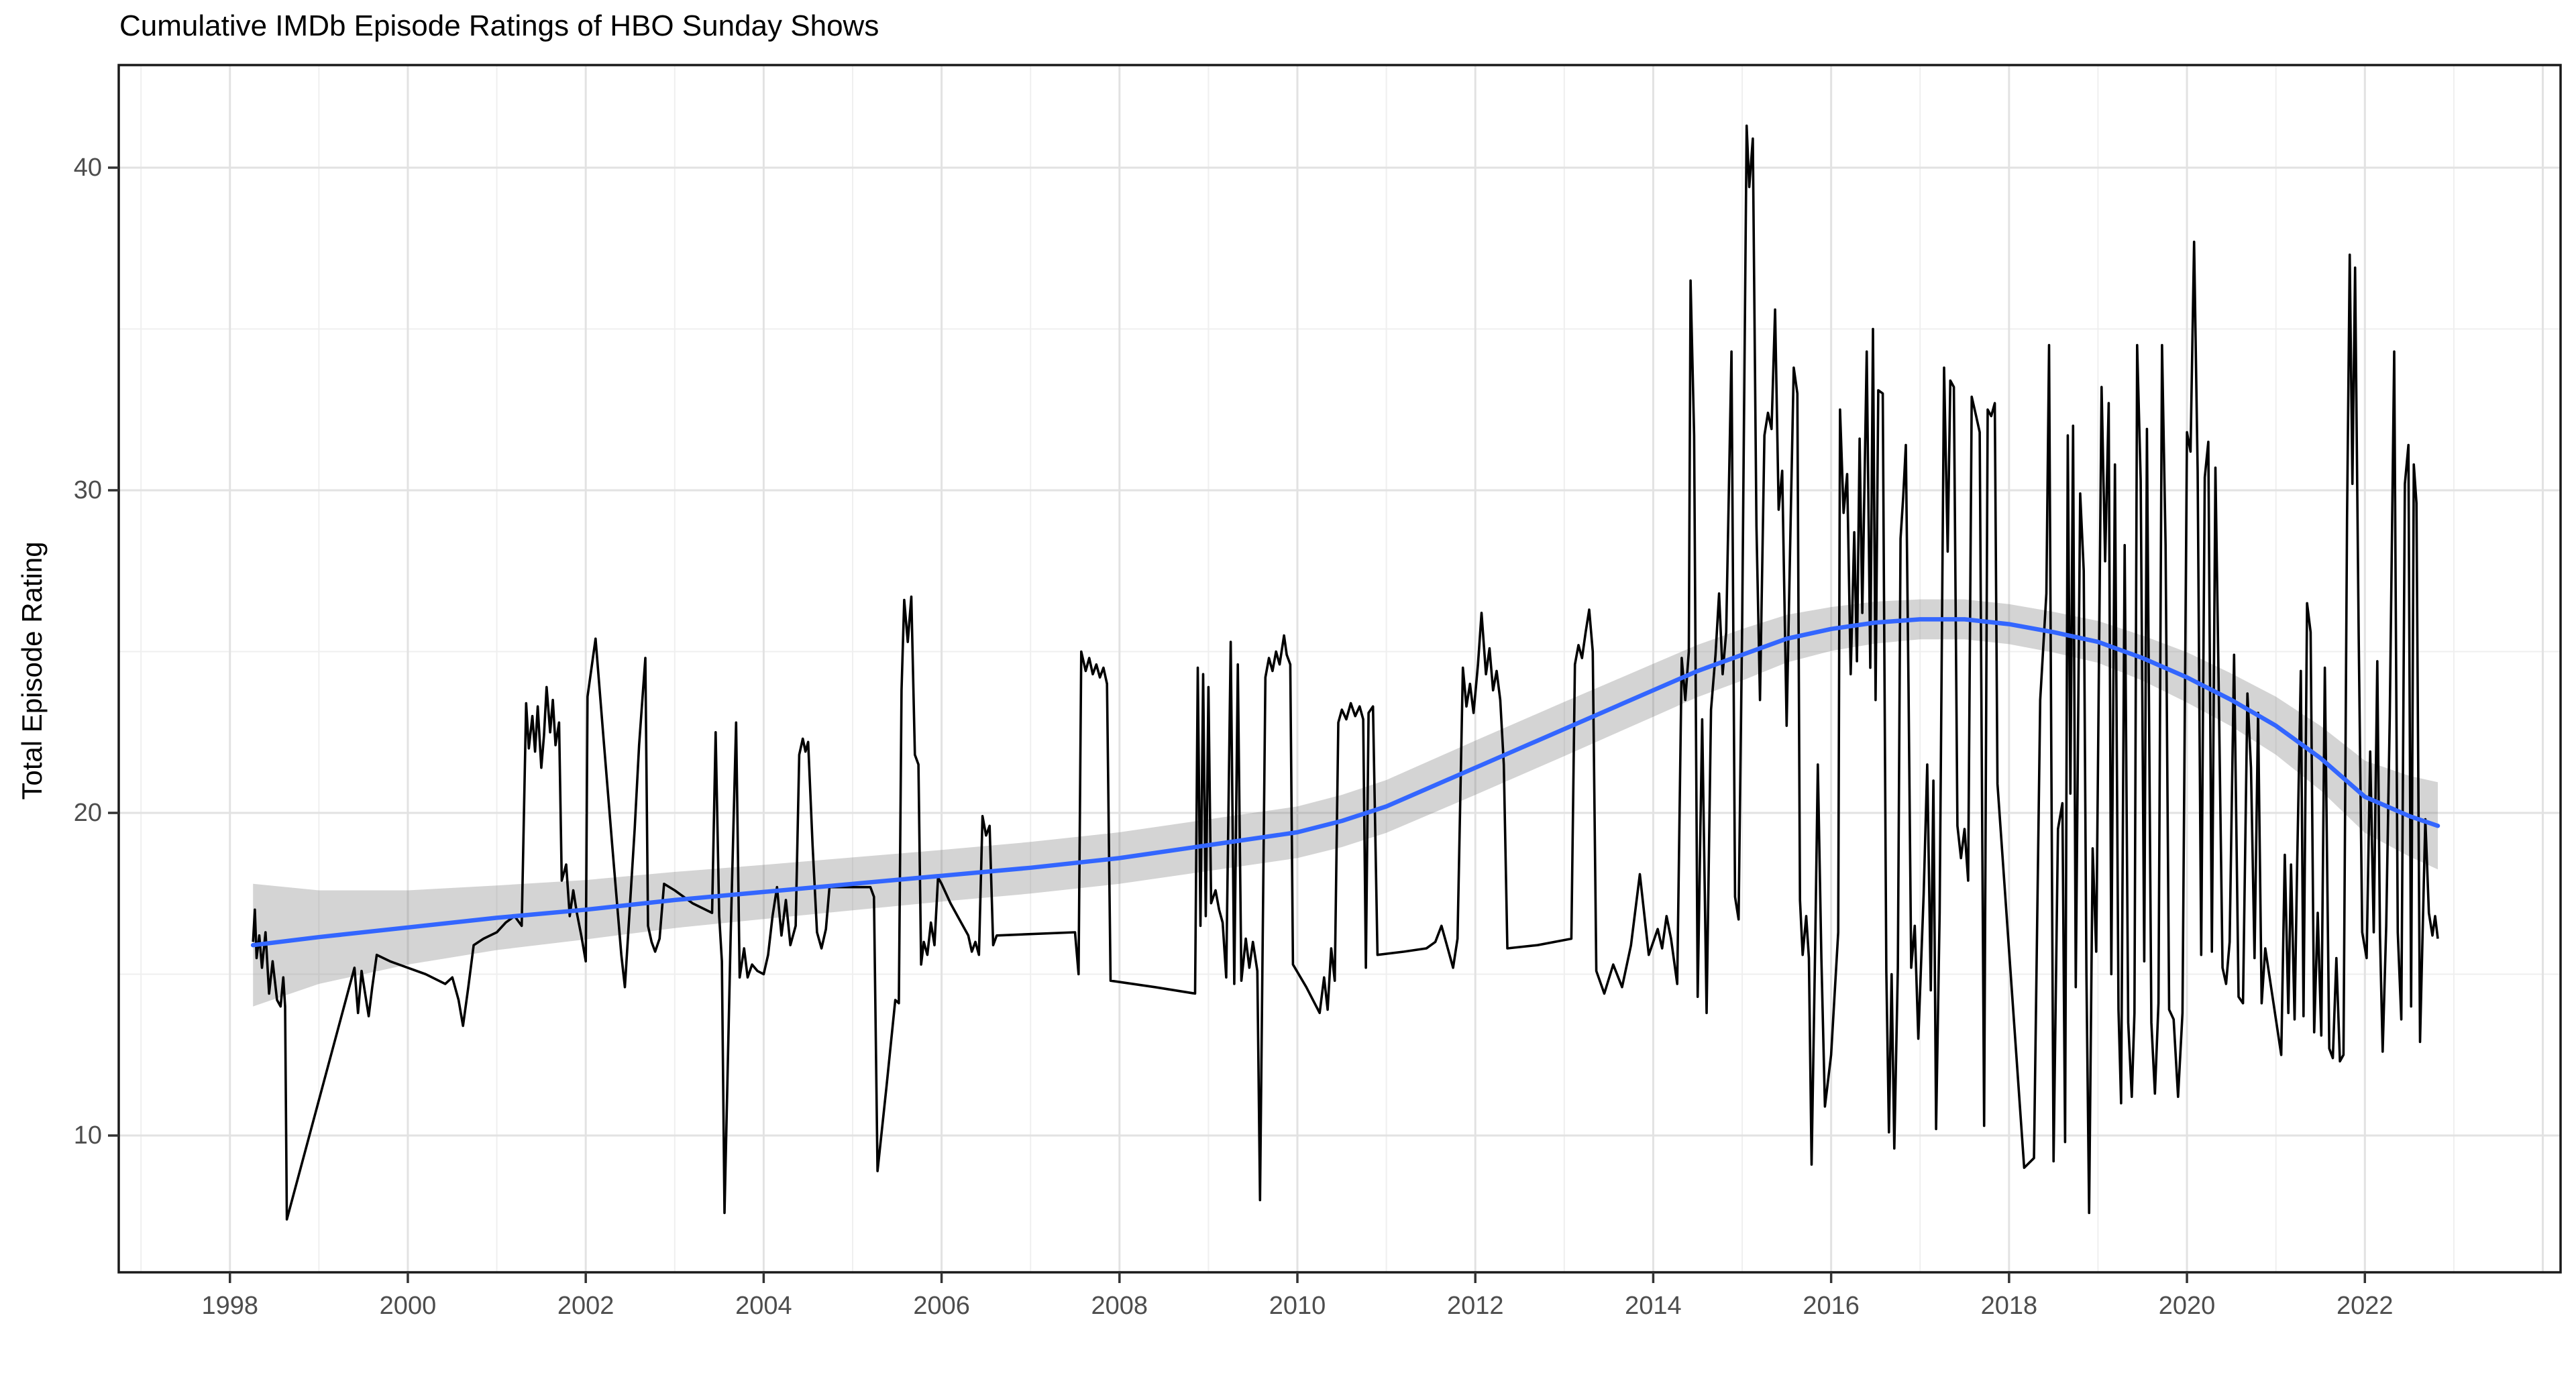 This screenshot has width=2576, height=1387. Describe the element at coordinates (941, 1306) in the screenshot. I see `x-tick-label: 2006` at that location.